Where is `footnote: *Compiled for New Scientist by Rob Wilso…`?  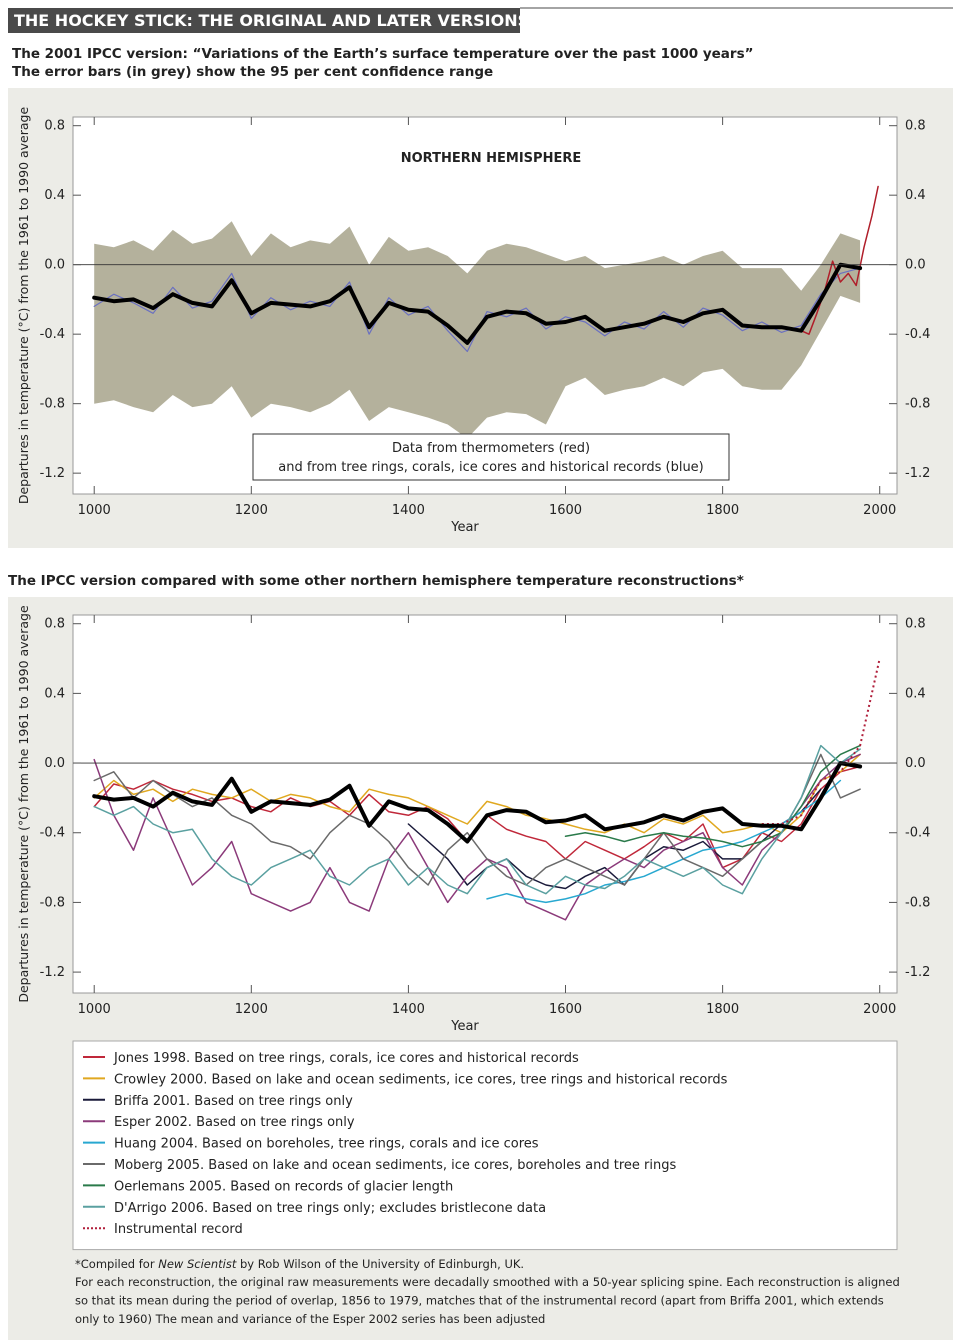 footnote: *Compiled for New Scientist by Rob Wilso… is located at coordinates (487, 1291).